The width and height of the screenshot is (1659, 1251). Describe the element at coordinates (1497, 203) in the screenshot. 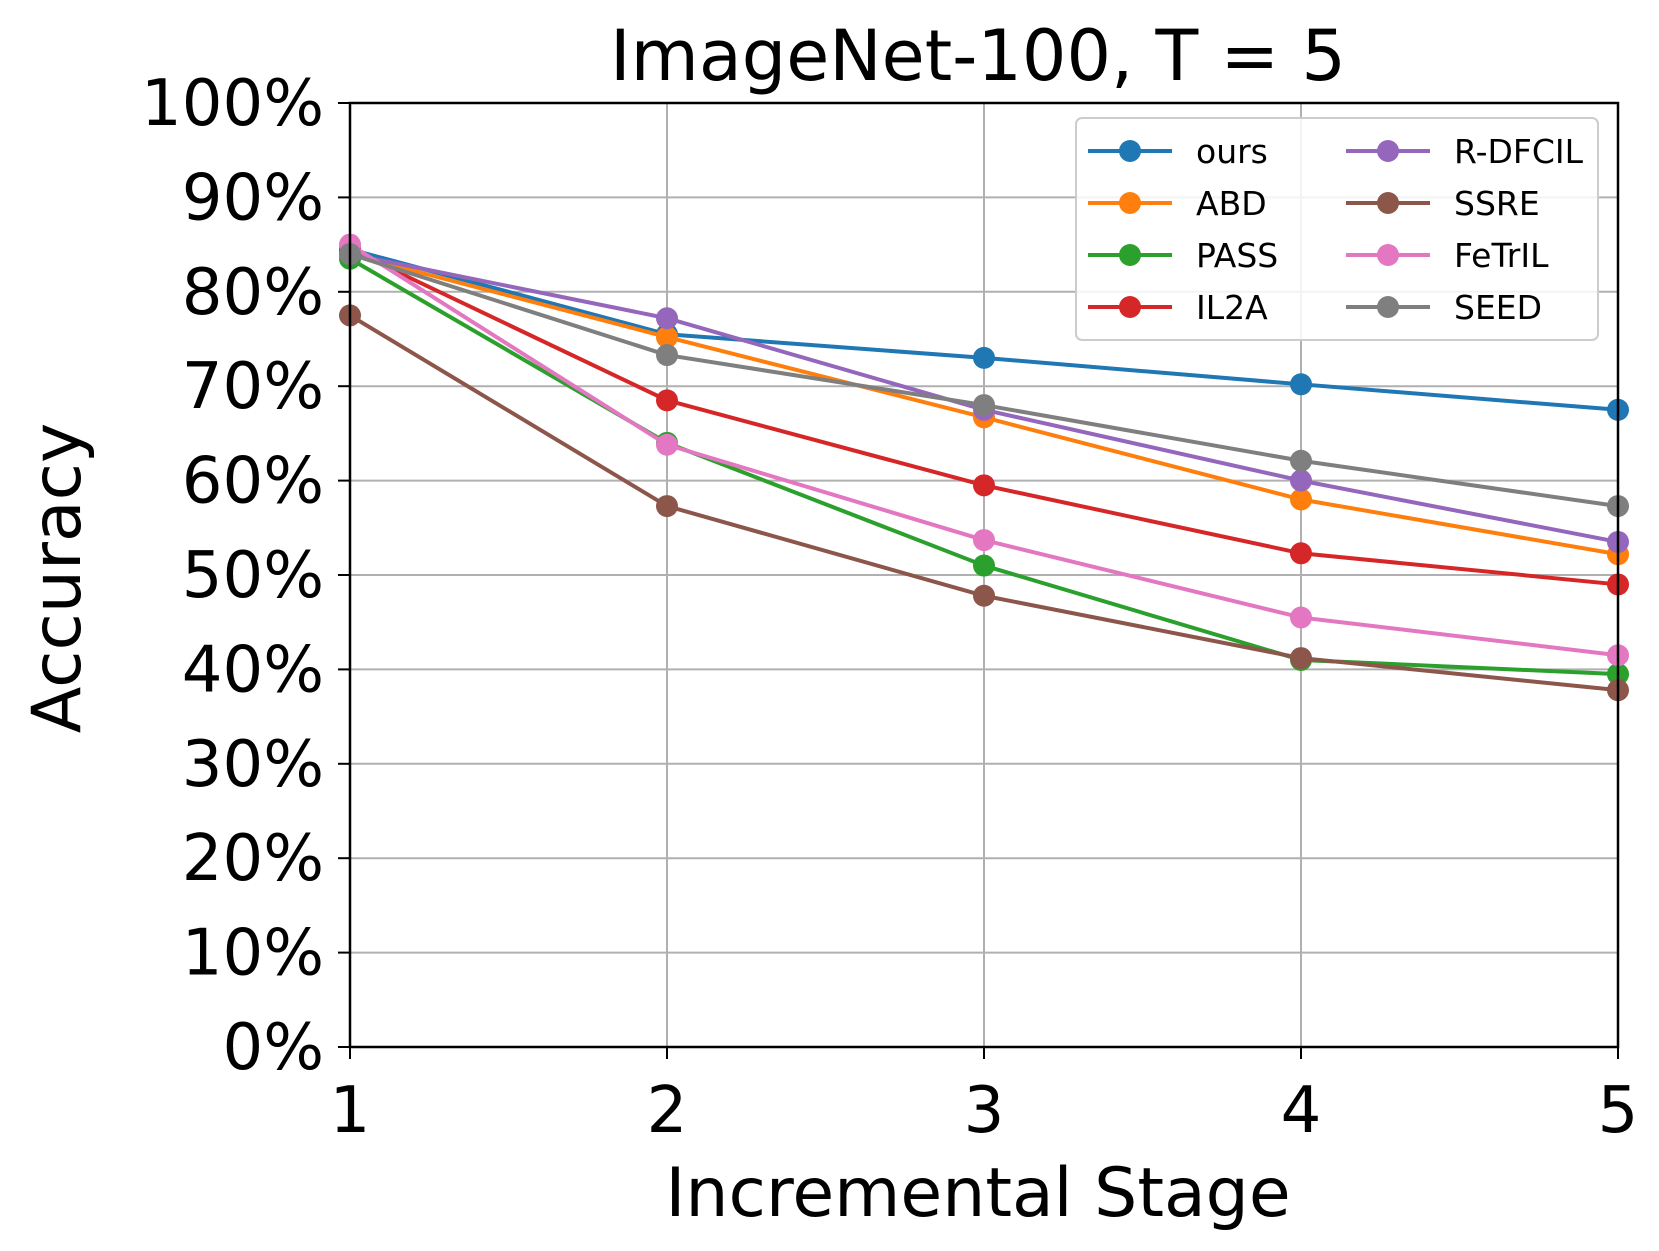

I see `legend-label: SSRE` at that location.